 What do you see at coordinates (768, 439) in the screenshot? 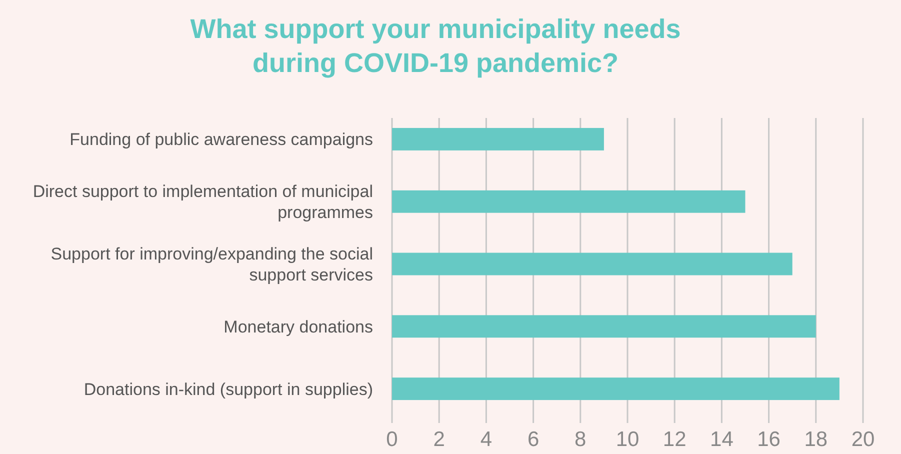
I see `x-tick-label: 16` at bounding box center [768, 439].